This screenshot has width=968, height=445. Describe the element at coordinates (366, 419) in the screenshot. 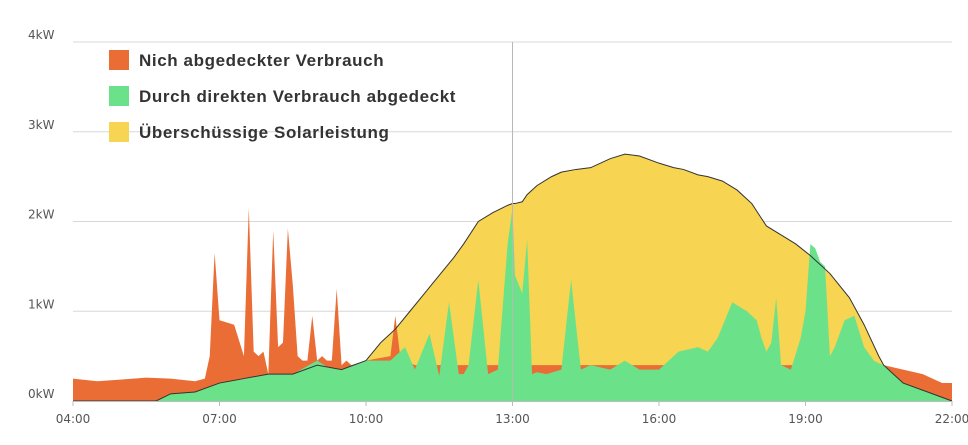

I see `x-tick-label: 10:00` at that location.